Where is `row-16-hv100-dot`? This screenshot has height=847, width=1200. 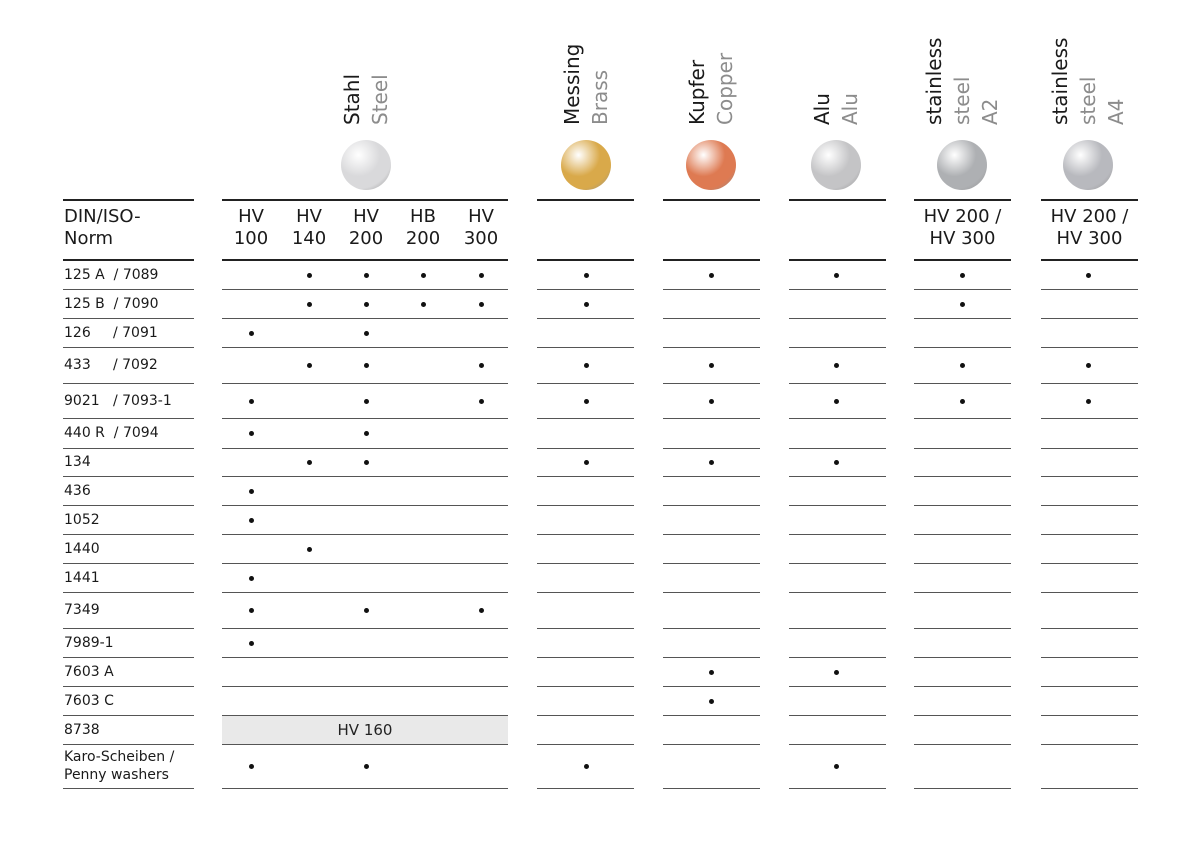 row-16-hv100-dot is located at coordinates (251, 766).